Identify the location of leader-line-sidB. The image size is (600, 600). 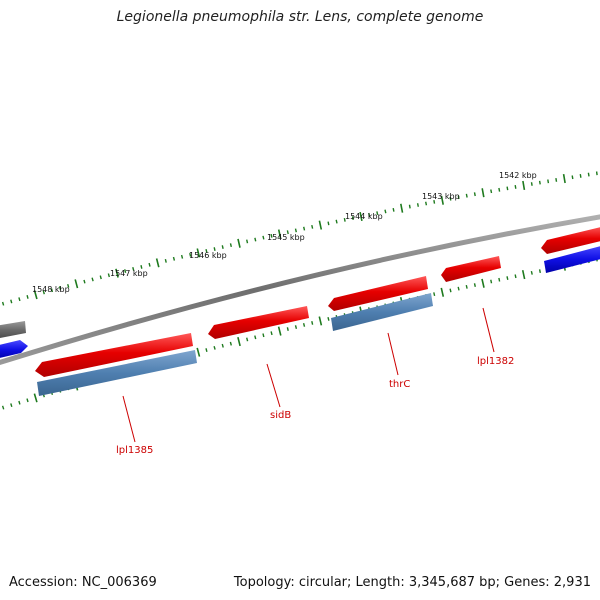
(273, 385).